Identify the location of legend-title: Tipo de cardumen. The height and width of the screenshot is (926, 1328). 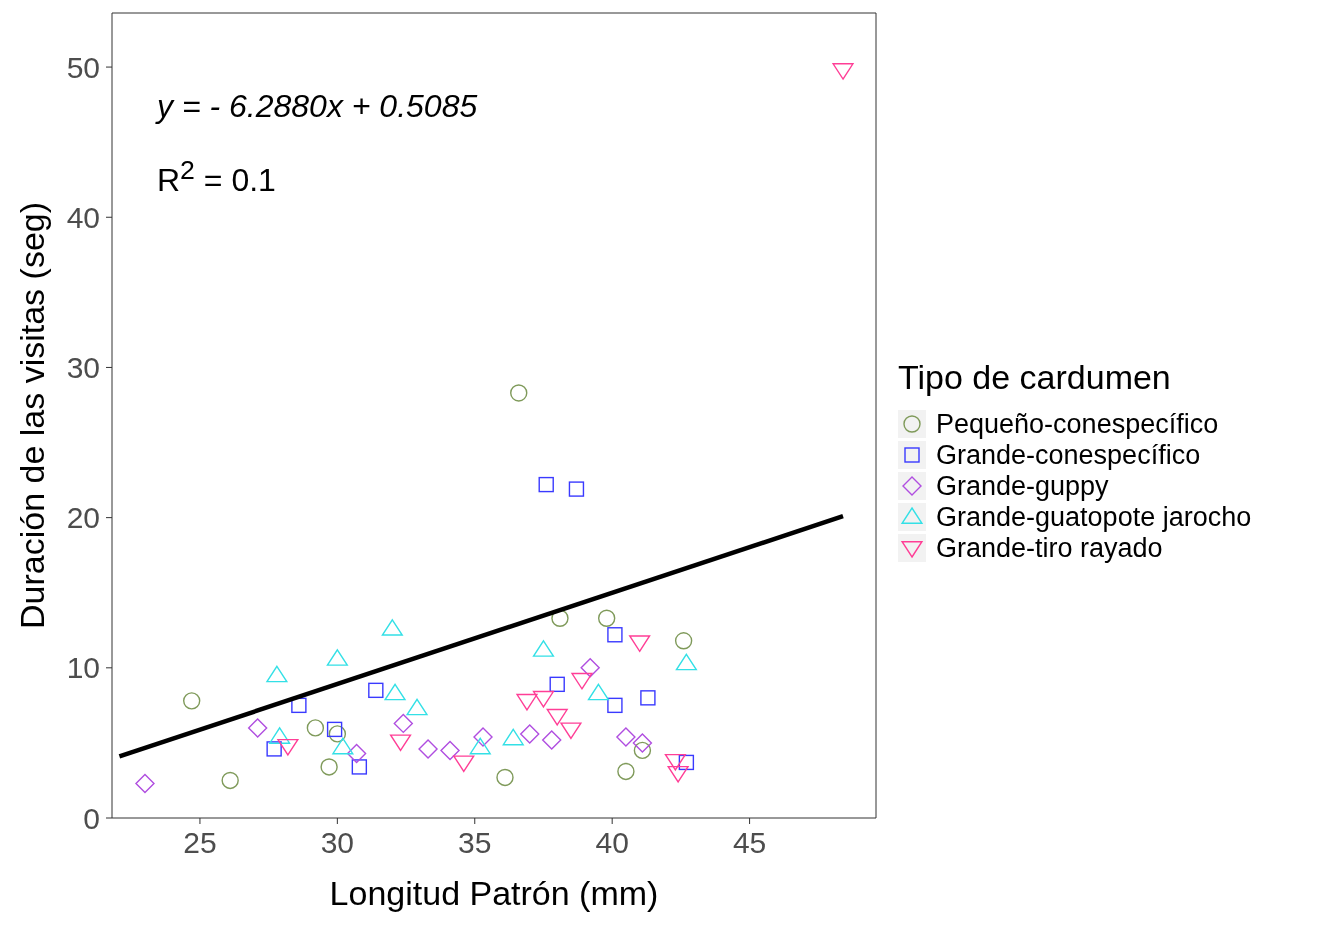
(1035, 377).